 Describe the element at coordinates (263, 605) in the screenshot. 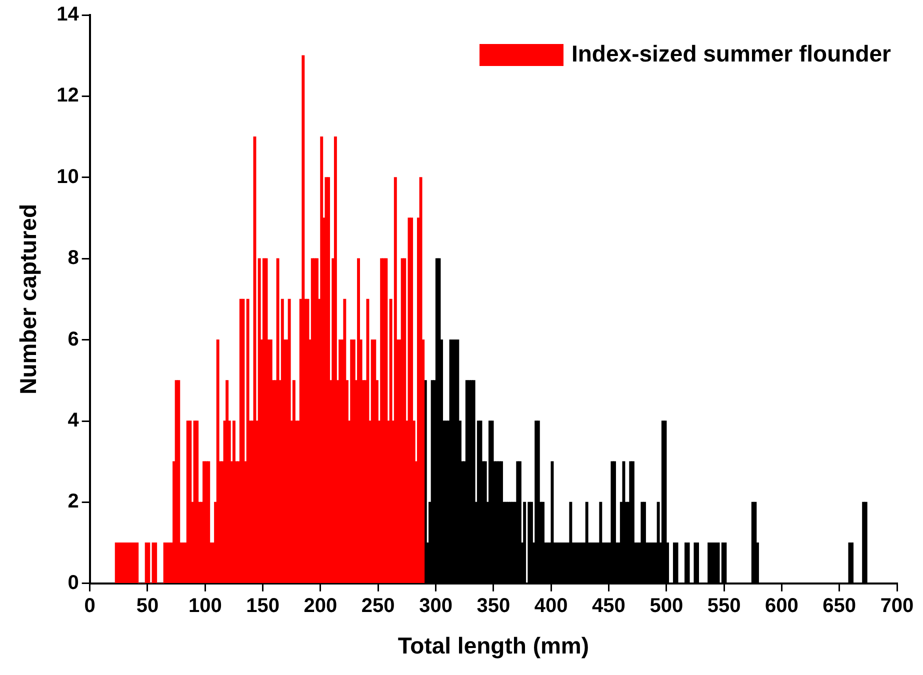

I see `x-tick-label: 150` at that location.